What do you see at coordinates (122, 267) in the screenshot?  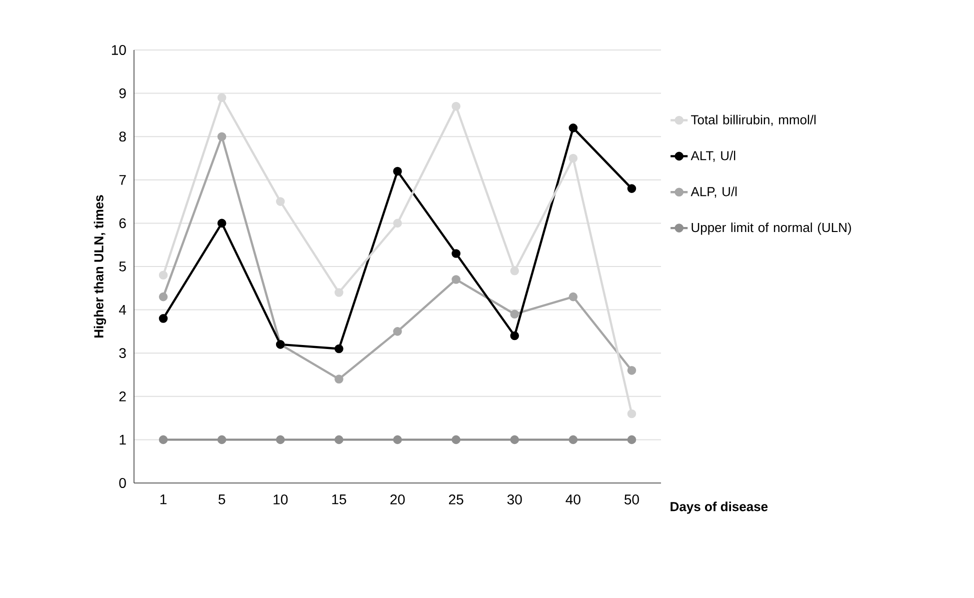 I see `y-tick-label: 5` at bounding box center [122, 267].